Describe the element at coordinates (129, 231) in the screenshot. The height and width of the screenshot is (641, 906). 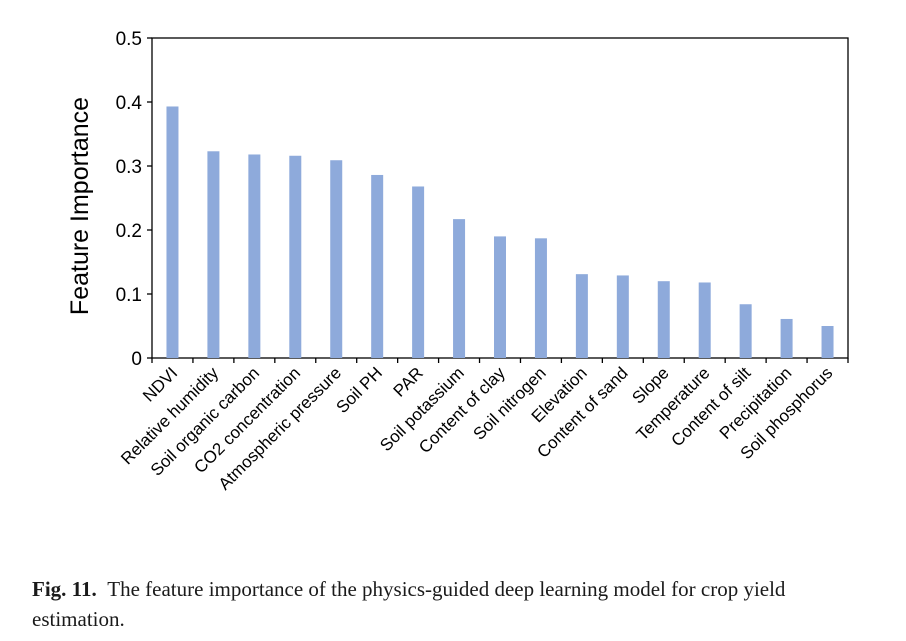
I see `y-tick-label: 0.2` at that location.